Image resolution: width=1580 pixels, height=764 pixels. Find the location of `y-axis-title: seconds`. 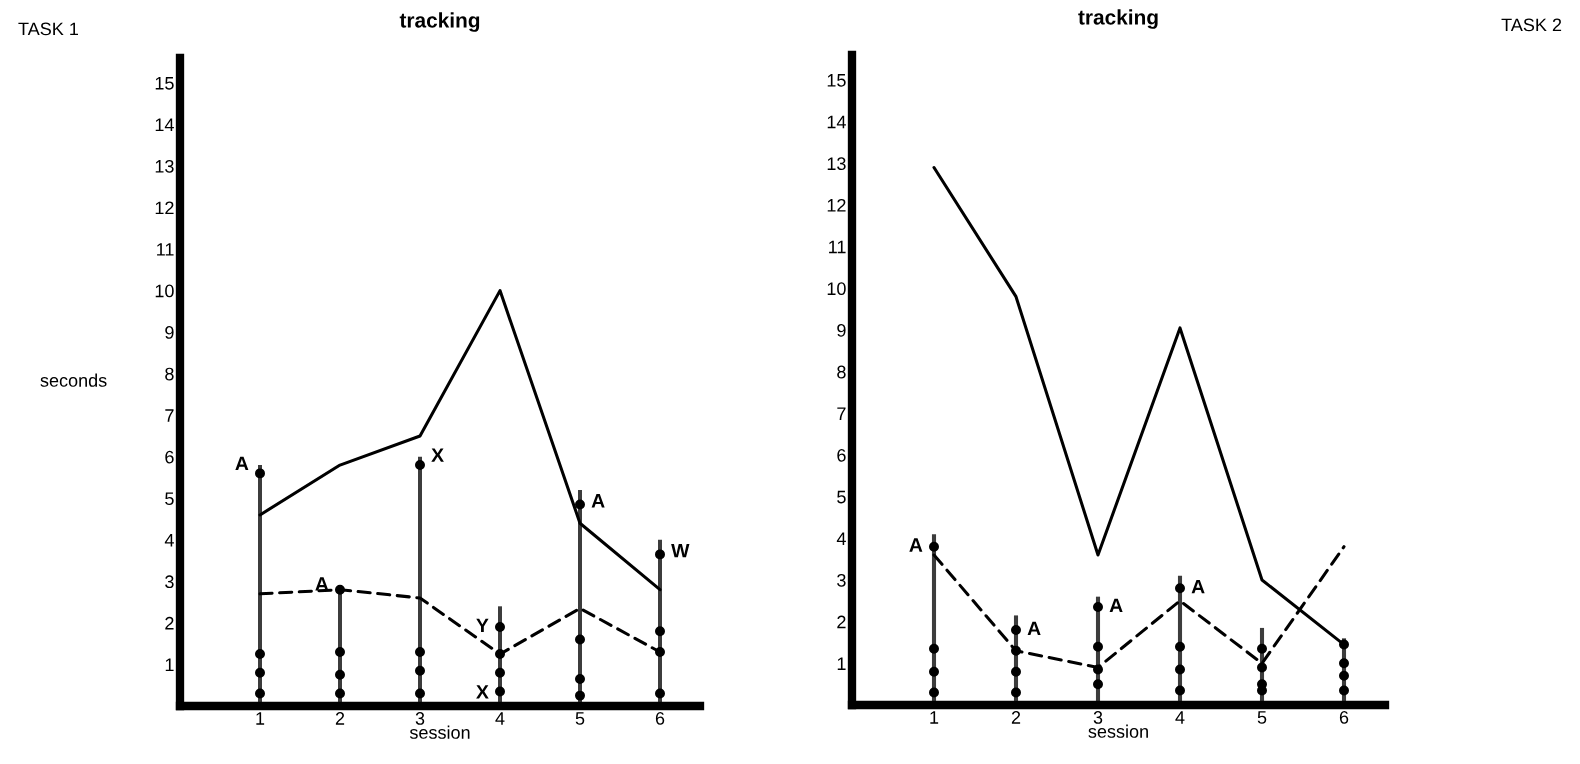

y-axis-title: seconds is located at coordinates (73, 380).